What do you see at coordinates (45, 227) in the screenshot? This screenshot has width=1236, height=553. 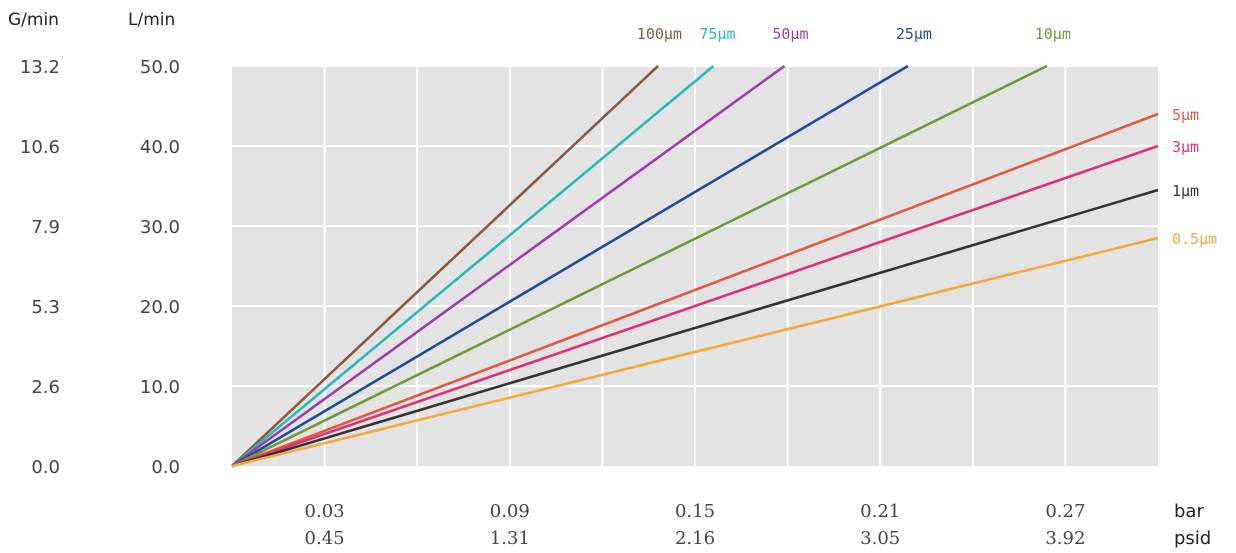 I see `y-tick-gmin: 7.9` at bounding box center [45, 227].